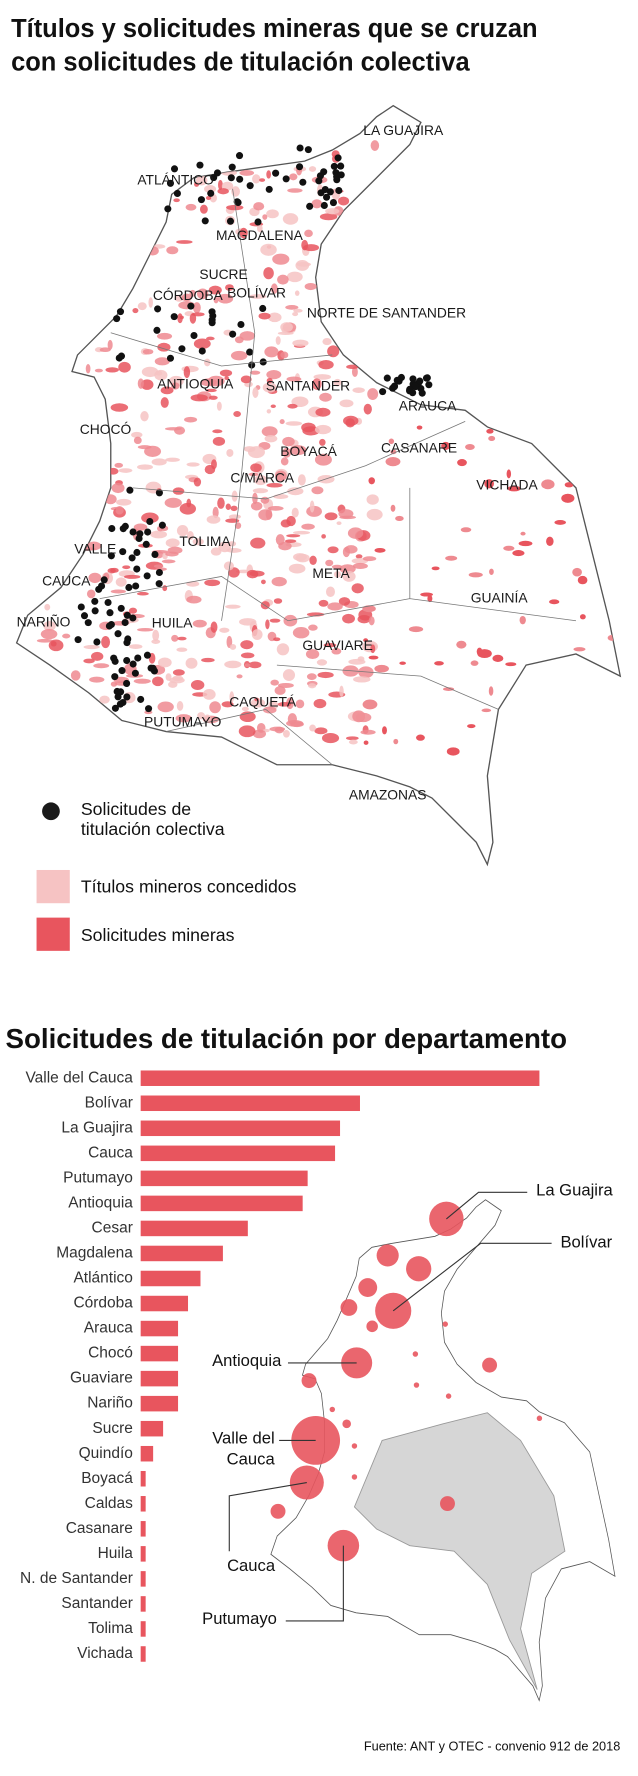  What do you see at coordinates (101, 1378) in the screenshot?
I see `y-tick-label: Guaviare` at bounding box center [101, 1378].